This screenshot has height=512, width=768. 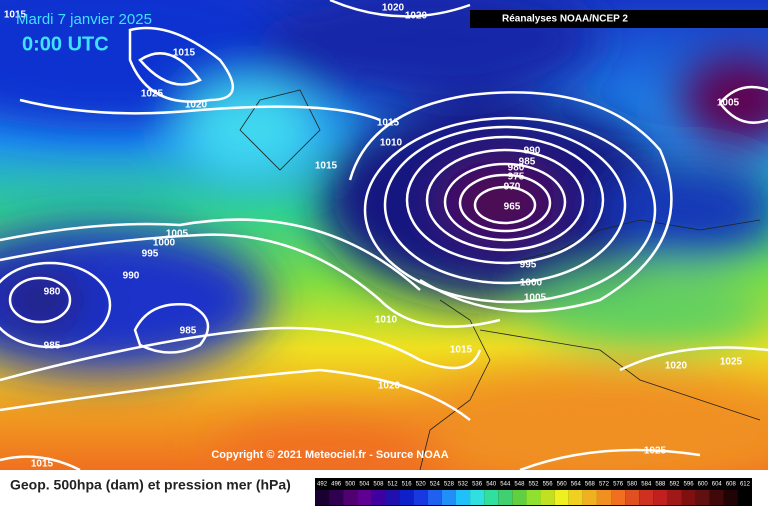 I want to click on scale-label: 548, so click(x=519, y=485).